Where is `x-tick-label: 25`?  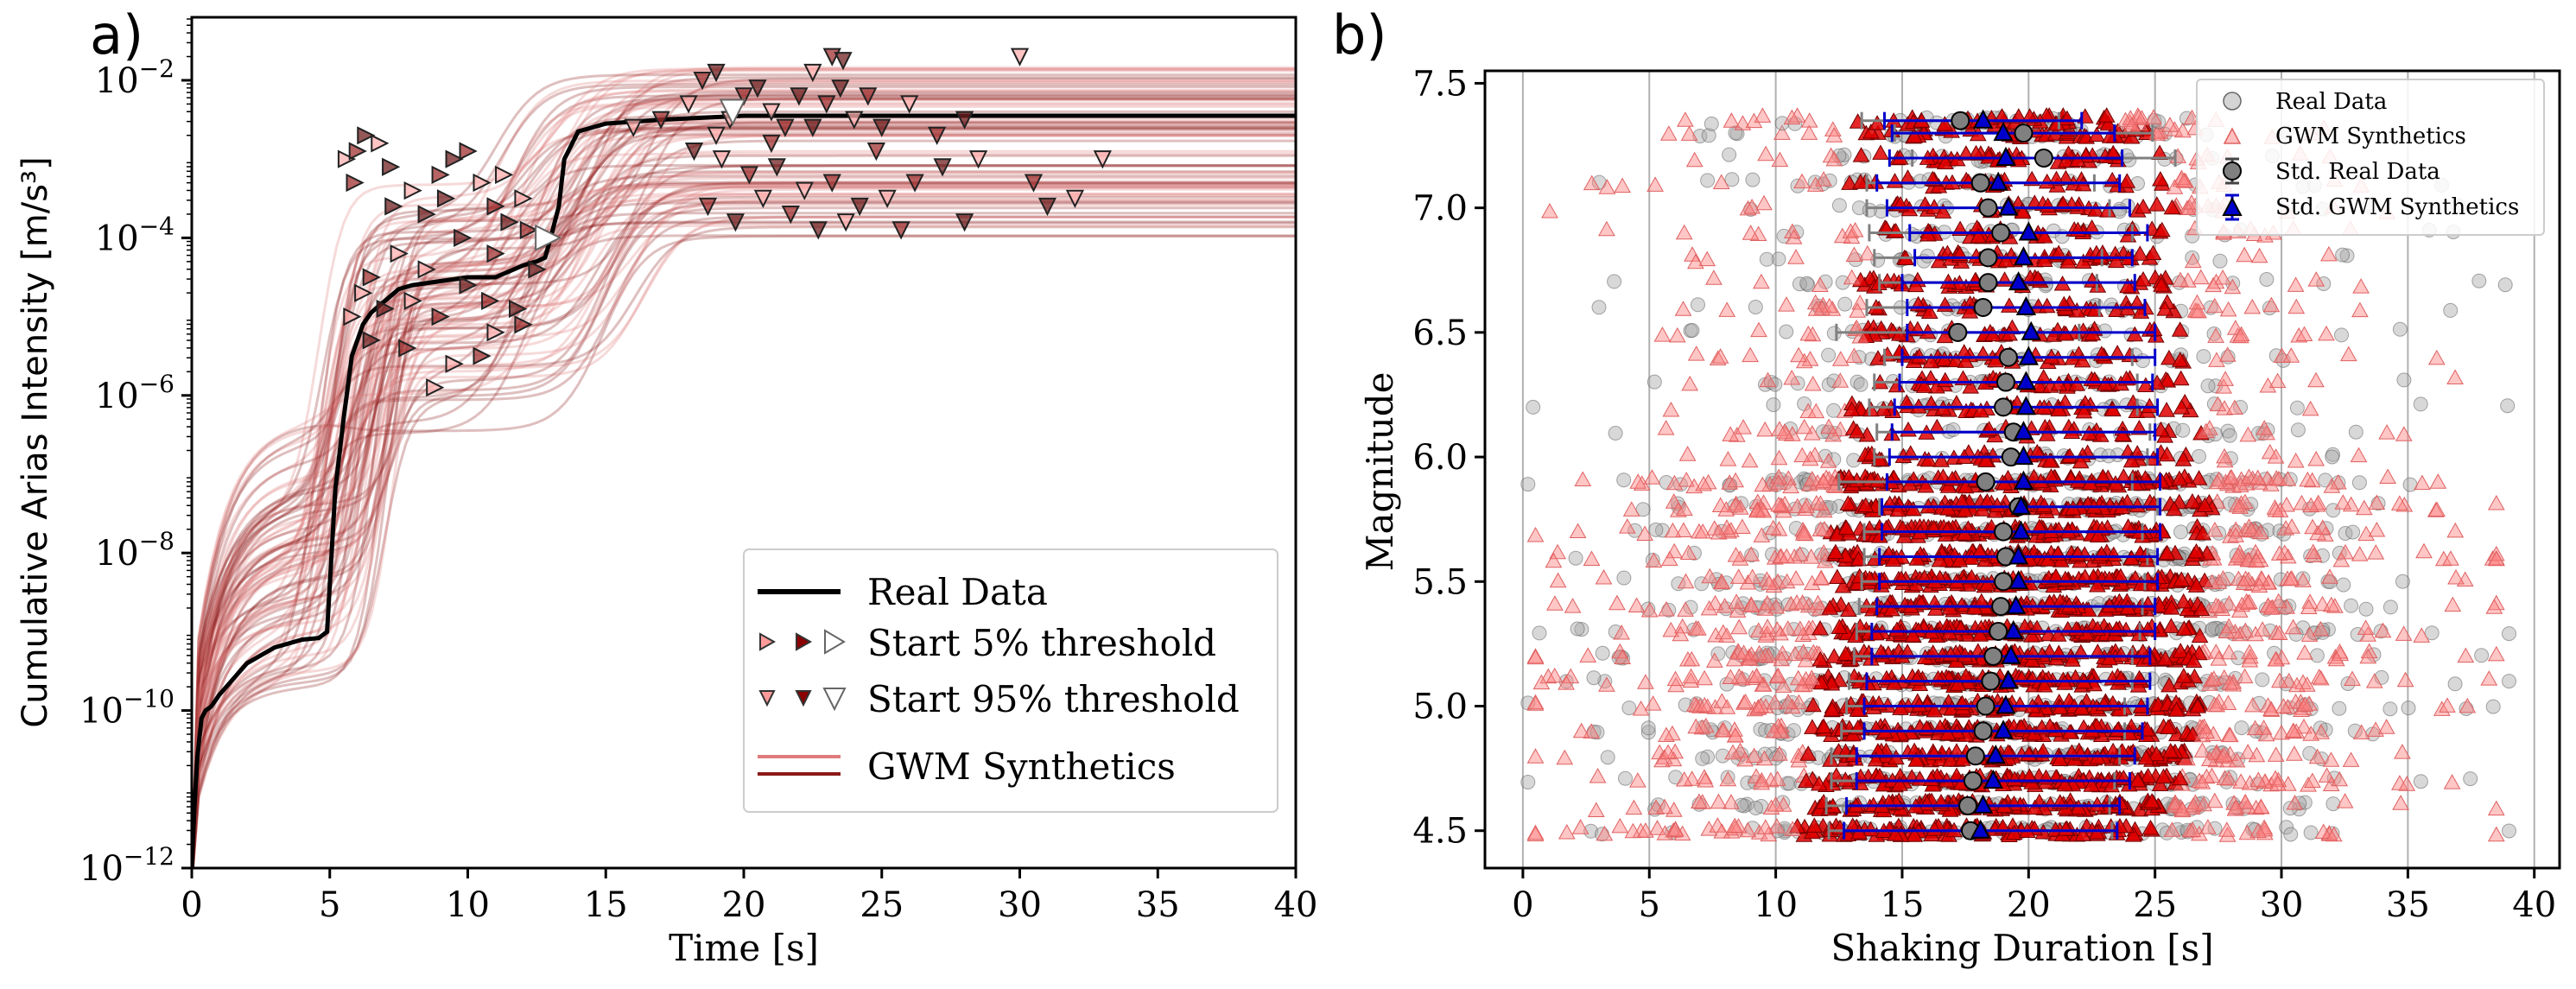 x-tick-label: 25 is located at coordinates (882, 905).